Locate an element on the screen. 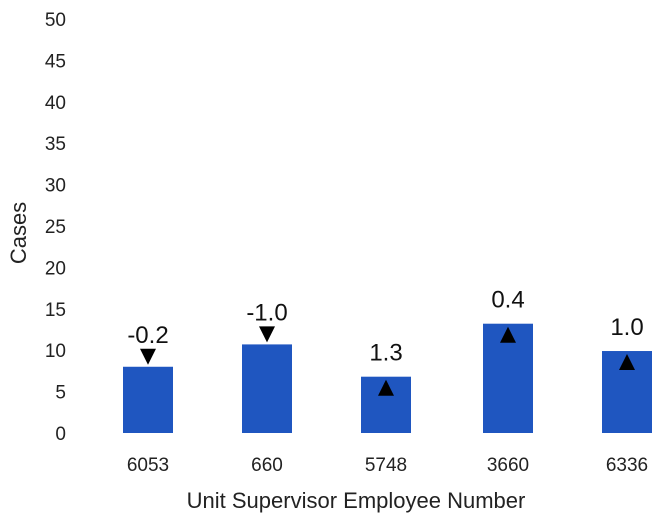  x-axis-title: Unit Supervisor Employee Number is located at coordinates (356, 500).